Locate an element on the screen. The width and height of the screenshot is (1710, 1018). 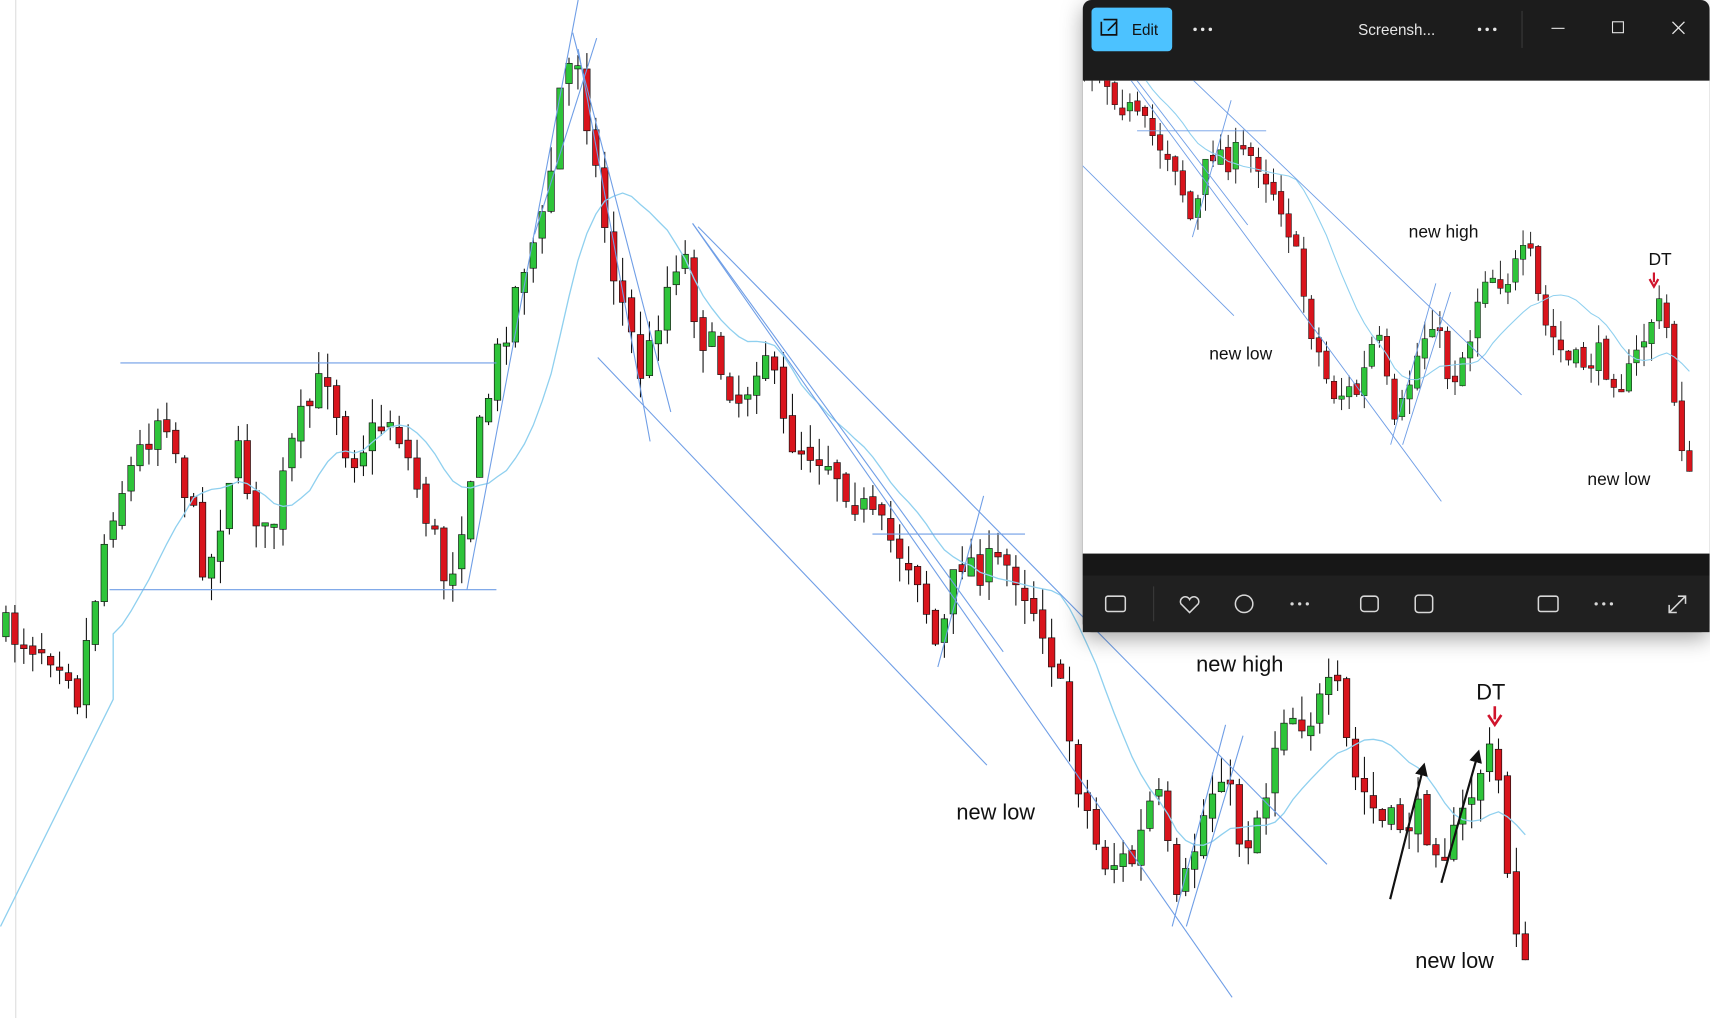
maximize-button is located at coordinates (1617, 27).